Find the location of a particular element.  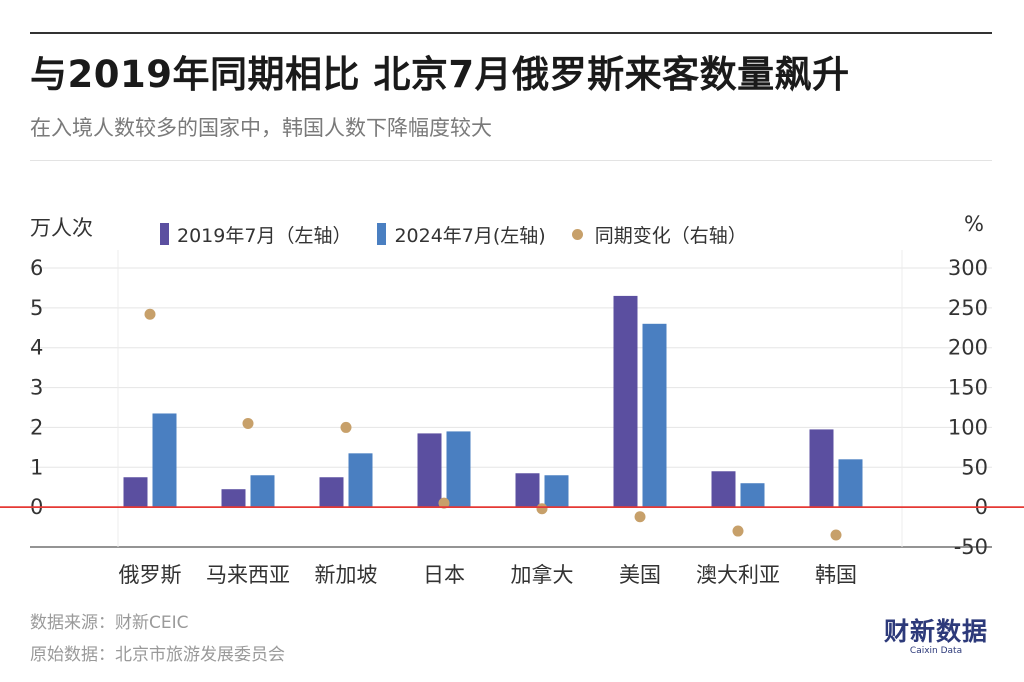

footer-original-data: 原始数据：北京市旅游发展委员会 is located at coordinates (157, 655).